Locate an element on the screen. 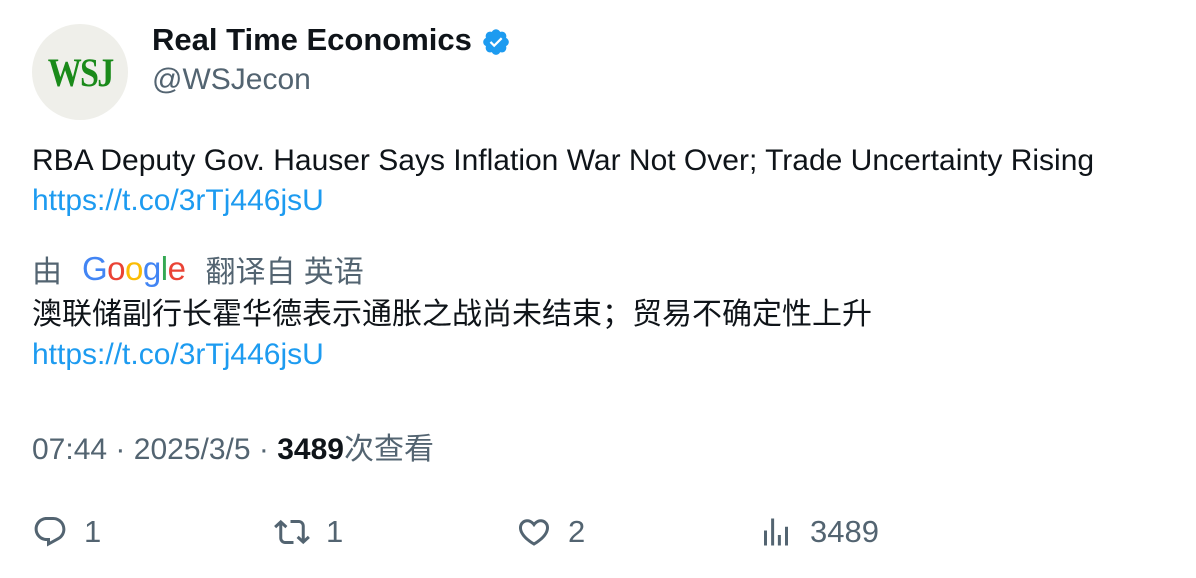  translation-suffix: 翻译自 英语 is located at coordinates (284, 272).